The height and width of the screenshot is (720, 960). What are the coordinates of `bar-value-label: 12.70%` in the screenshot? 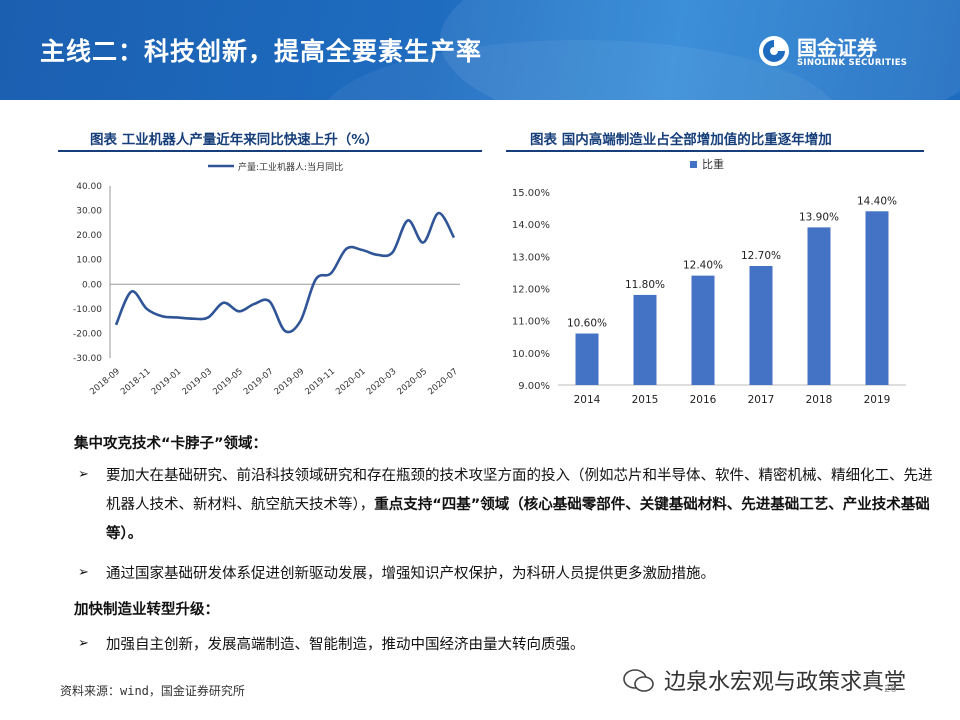 It's located at (761, 256).